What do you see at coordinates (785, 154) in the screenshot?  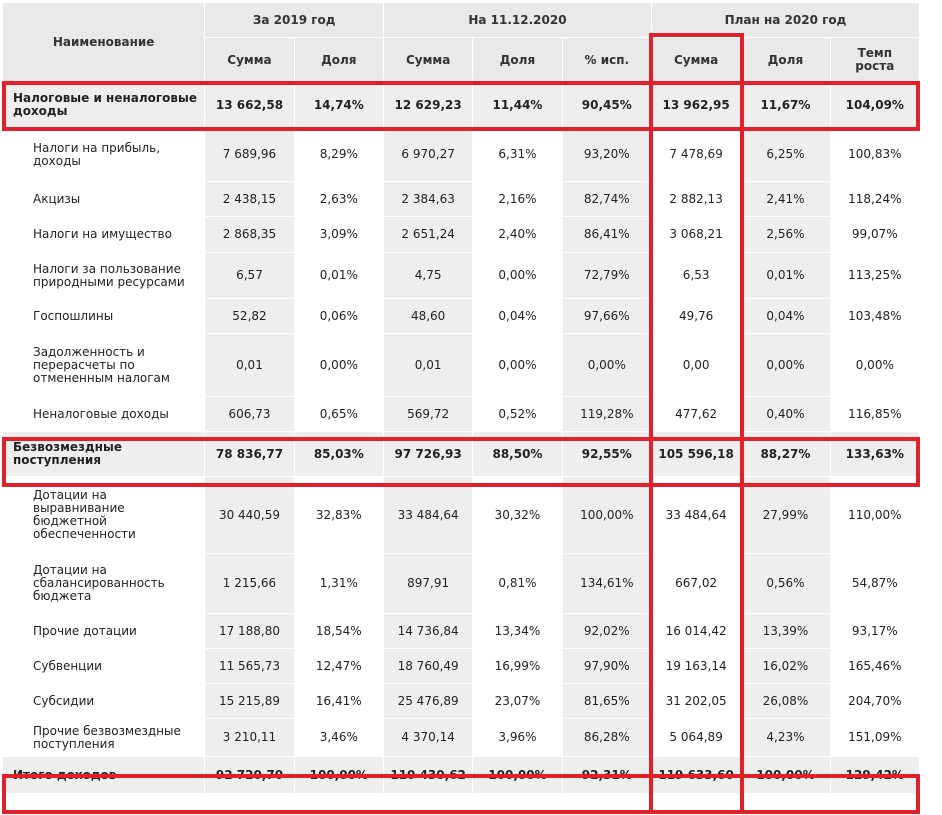 I see `row-value: 6,25%` at bounding box center [785, 154].